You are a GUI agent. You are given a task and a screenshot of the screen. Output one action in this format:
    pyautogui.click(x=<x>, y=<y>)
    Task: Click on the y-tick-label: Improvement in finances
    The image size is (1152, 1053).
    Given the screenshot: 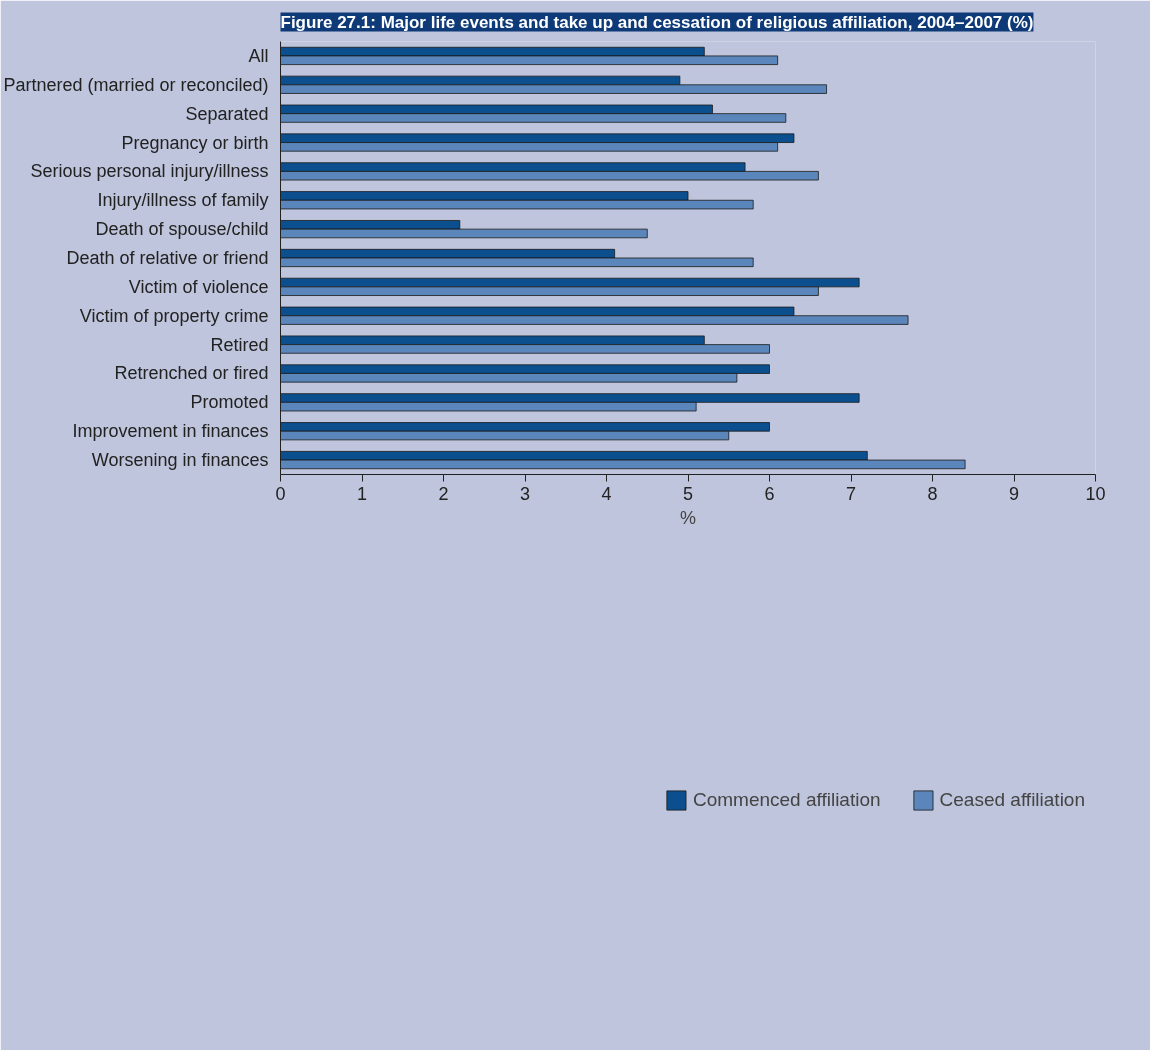 What is the action you would take?
    pyautogui.click(x=170, y=431)
    